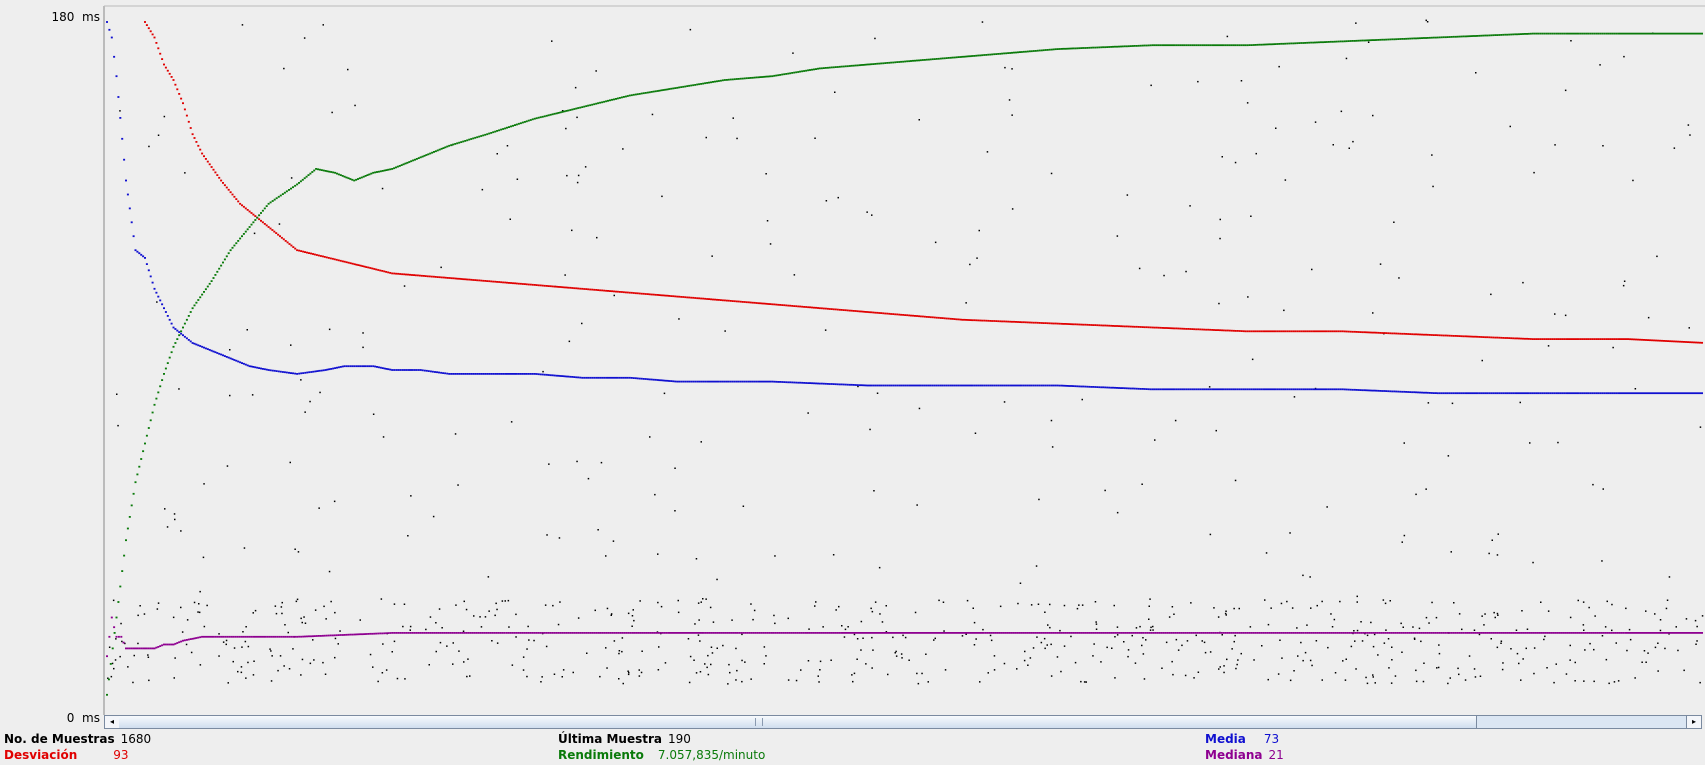  What do you see at coordinates (1693, 722) in the screenshot?
I see `scroll-right-icon: ▸` at bounding box center [1693, 722].